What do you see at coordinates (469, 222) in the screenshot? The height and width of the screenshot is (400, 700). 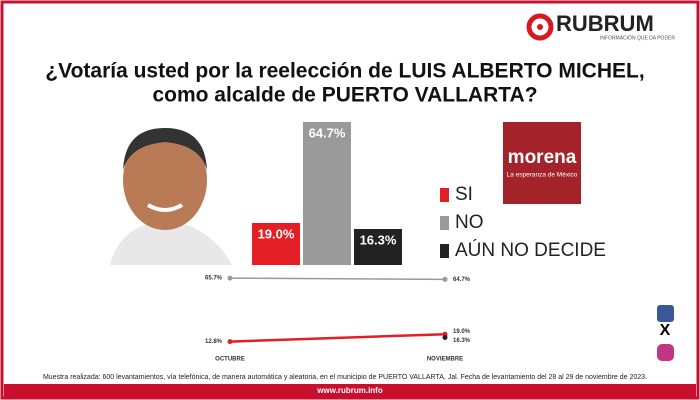 I see `legend-label: NO` at bounding box center [469, 222].